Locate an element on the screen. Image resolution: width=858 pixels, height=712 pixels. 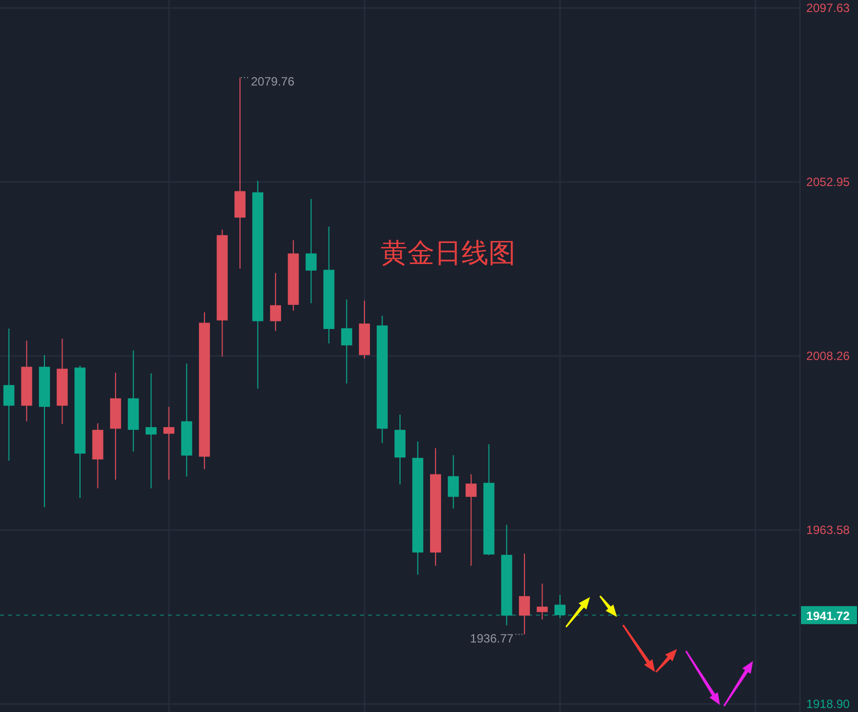
y-tick-label: 1918.90 is located at coordinates (828, 704).